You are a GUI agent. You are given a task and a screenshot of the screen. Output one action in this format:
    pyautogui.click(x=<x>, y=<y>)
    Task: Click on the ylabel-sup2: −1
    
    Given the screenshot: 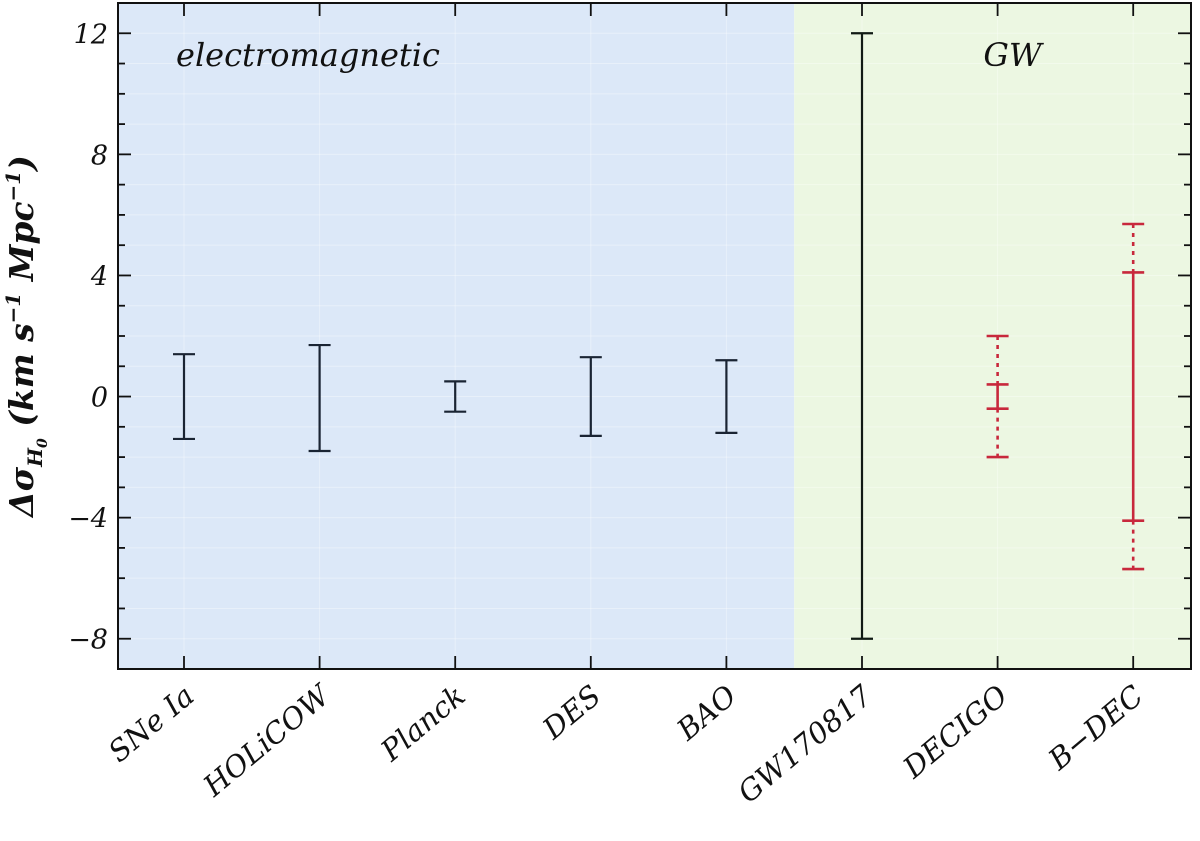 What is the action you would take?
    pyautogui.click(x=13, y=186)
    